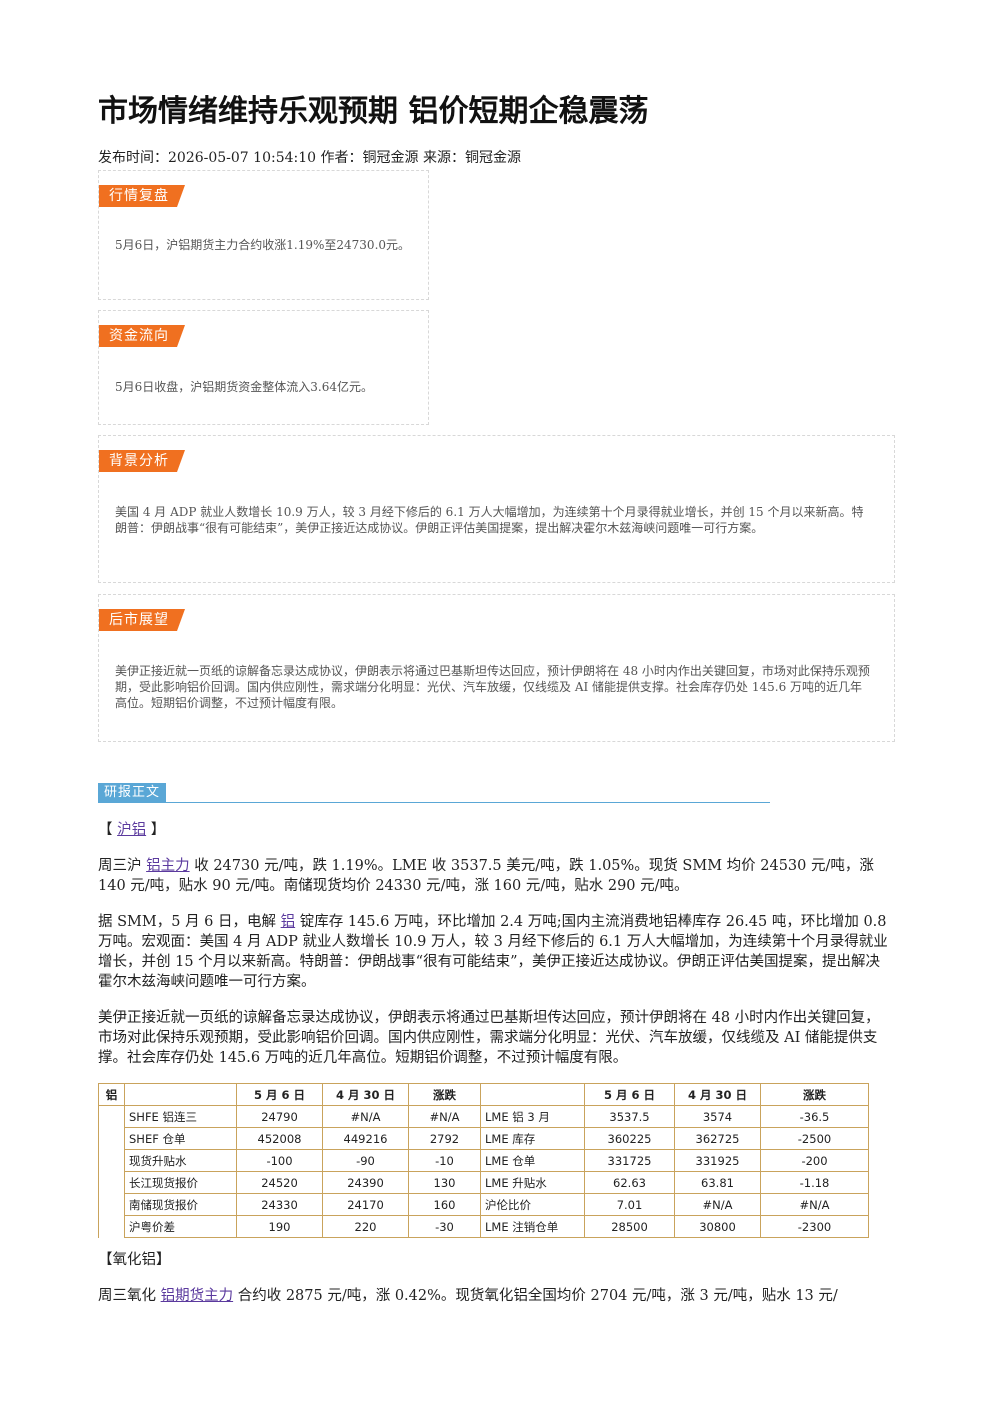  I want to click on table-cell: 24330, so click(279, 1204).